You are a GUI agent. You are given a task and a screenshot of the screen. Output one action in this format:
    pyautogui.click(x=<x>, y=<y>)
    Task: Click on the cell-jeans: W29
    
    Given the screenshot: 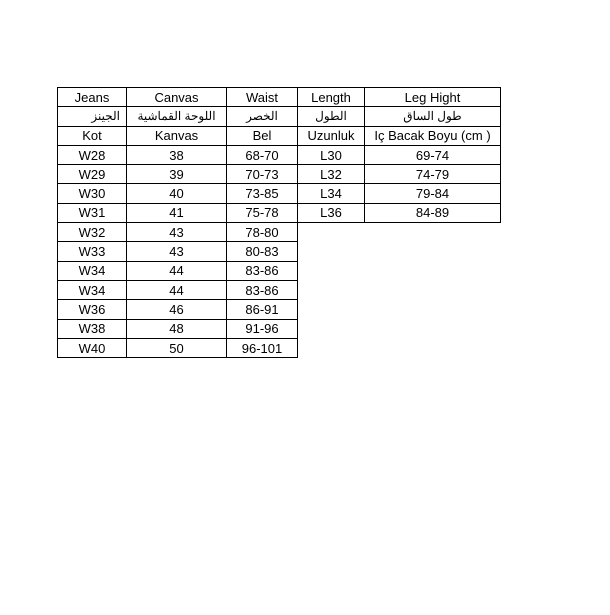 What is the action you would take?
    pyautogui.click(x=92, y=174)
    